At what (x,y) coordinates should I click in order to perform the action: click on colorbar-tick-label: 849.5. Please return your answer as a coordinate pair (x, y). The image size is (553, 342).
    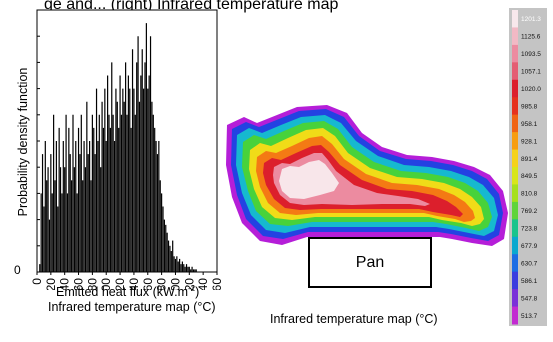
    Looking at the image, I should click on (529, 176).